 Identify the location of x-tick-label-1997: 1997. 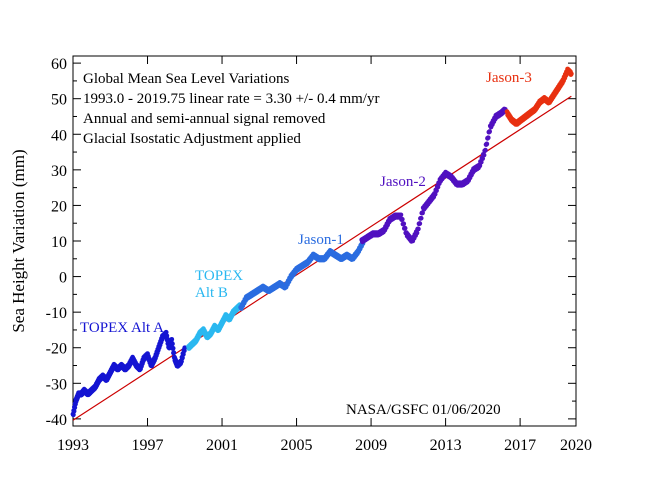
(148, 445).